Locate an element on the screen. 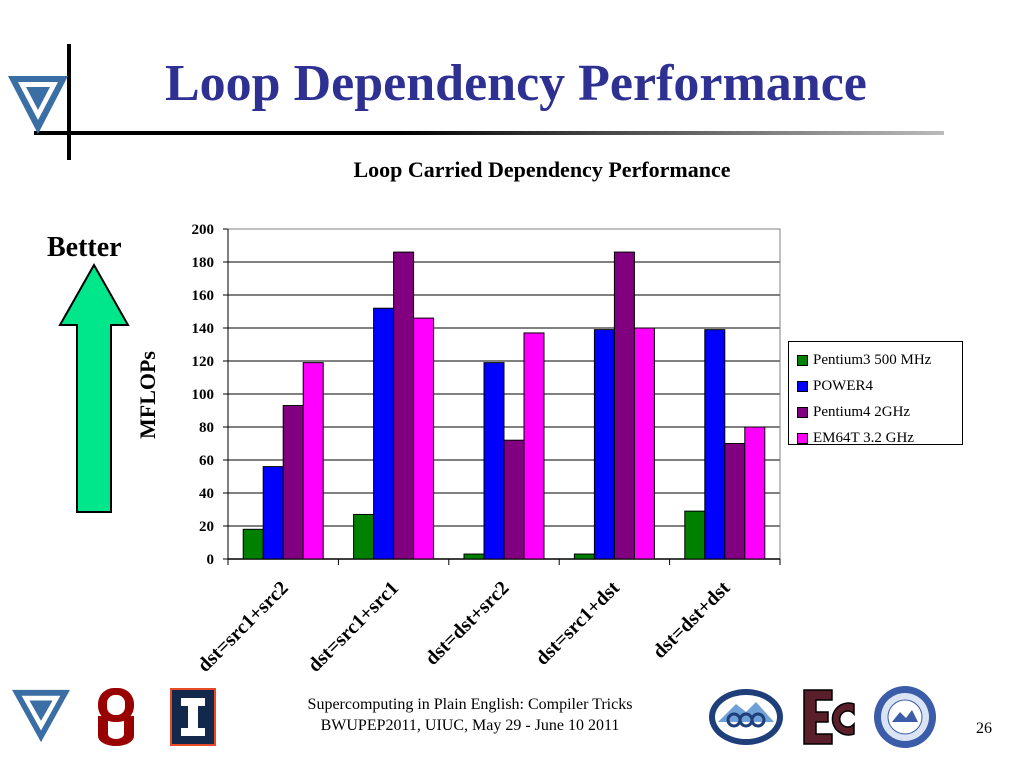 This screenshot has width=1024, height=768. university-seal-logo is located at coordinates (905, 717).